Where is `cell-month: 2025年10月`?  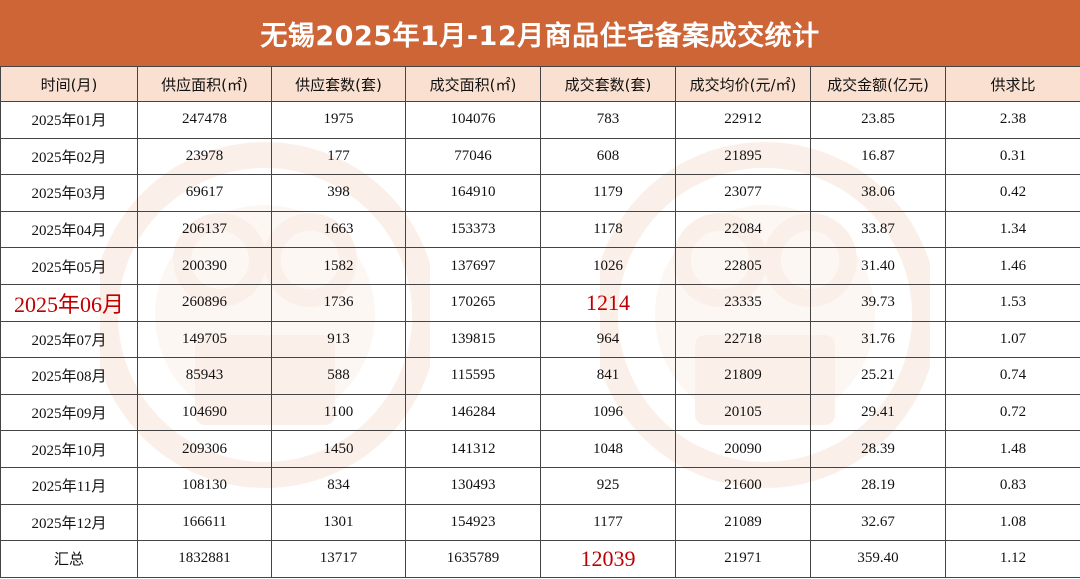 cell-month: 2025年10月 is located at coordinates (69, 449).